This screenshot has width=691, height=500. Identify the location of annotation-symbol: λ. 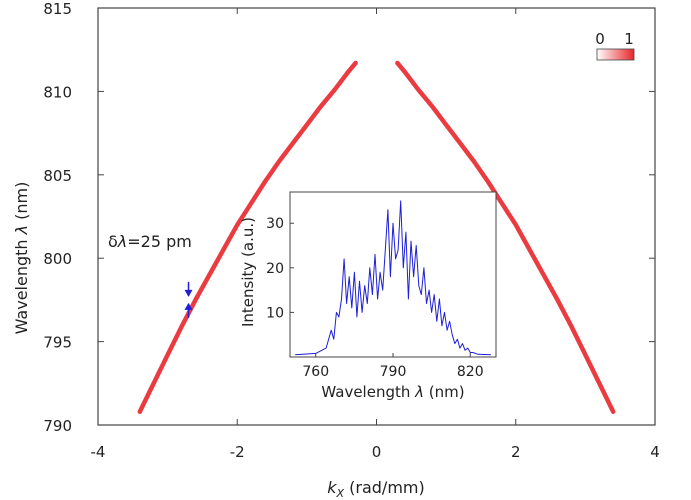
(122, 241).